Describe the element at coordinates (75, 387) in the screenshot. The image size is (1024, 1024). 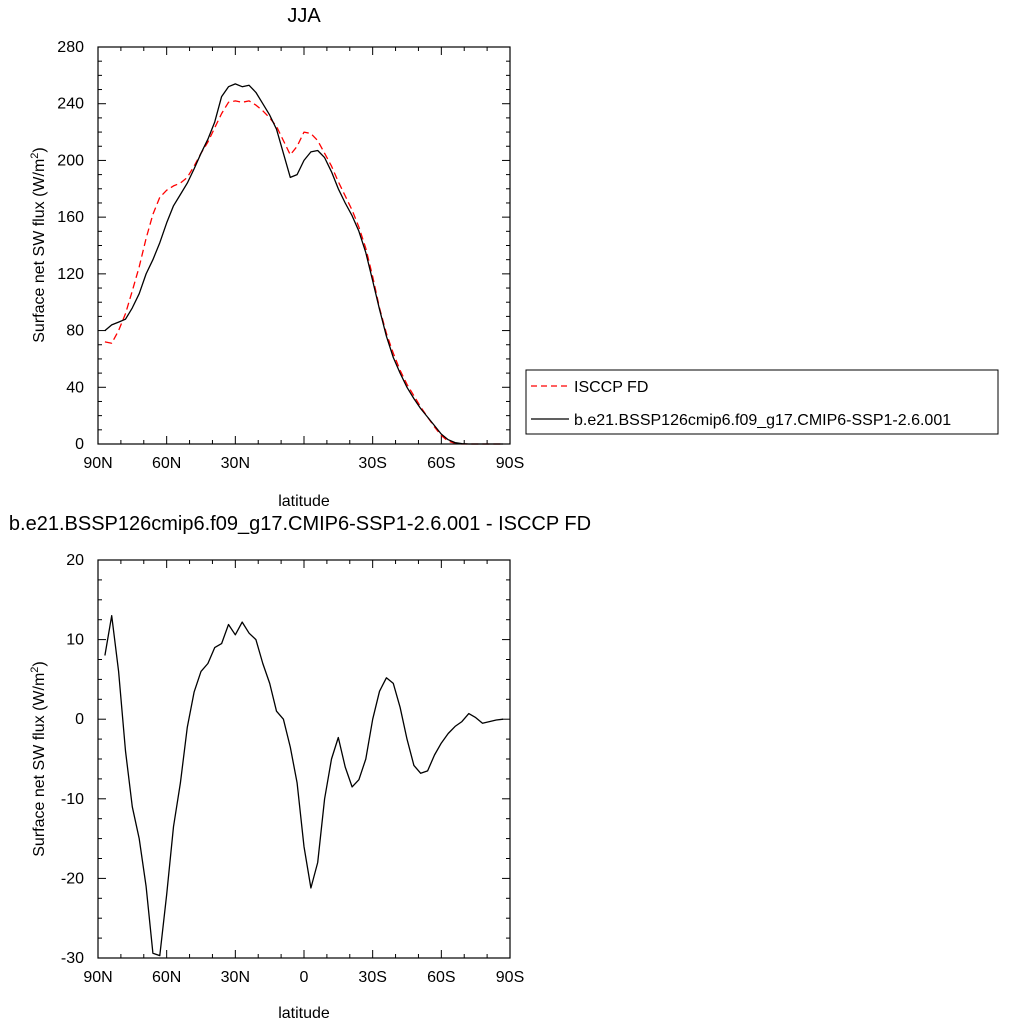
I see `top-y-tick-label: 40` at that location.